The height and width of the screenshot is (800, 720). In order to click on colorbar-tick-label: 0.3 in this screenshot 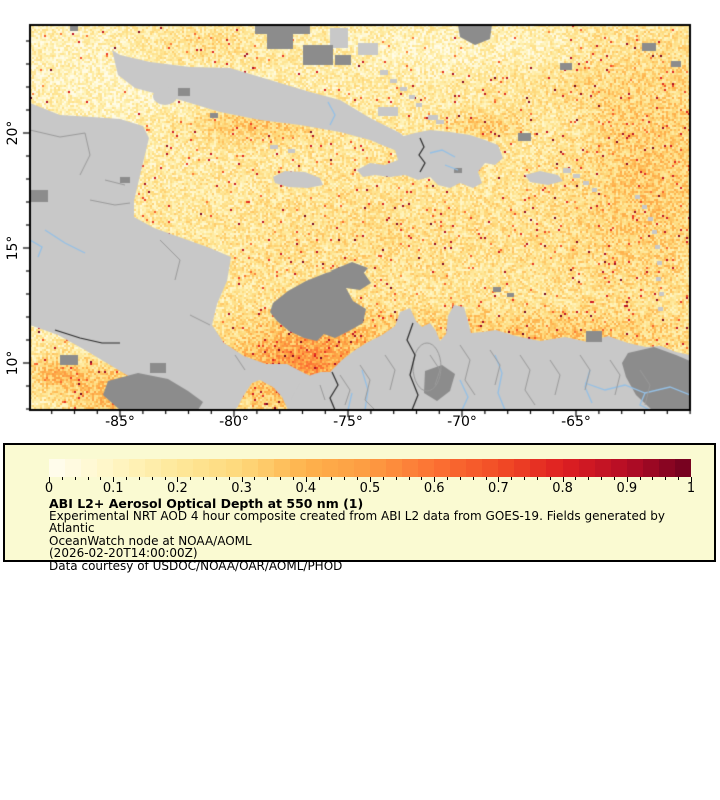, I will do `click(241, 488)`.